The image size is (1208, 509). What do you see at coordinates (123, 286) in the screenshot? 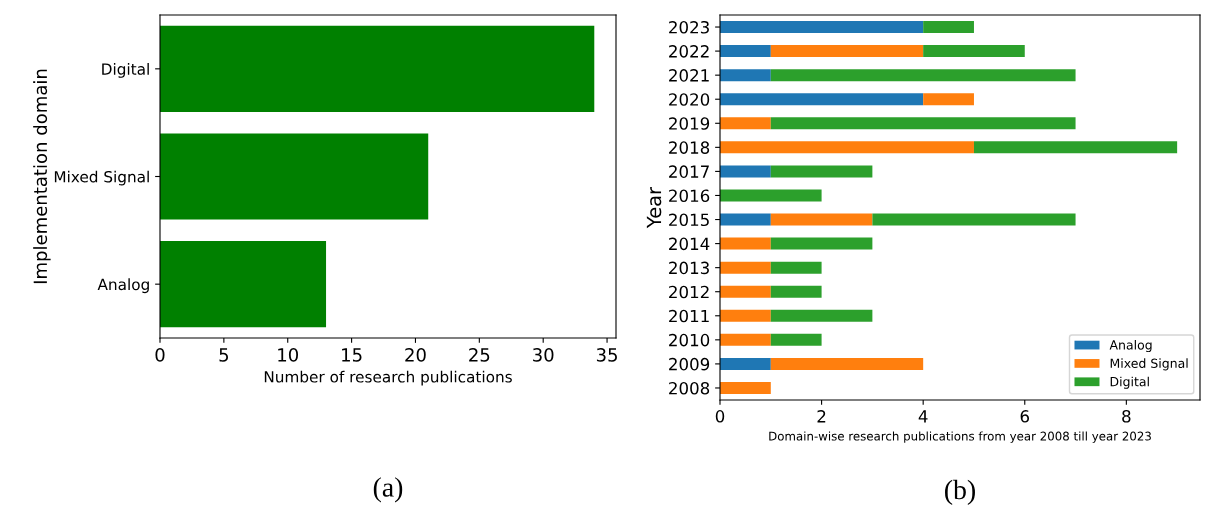
I see `y-tick-label: Analog` at bounding box center [123, 286].